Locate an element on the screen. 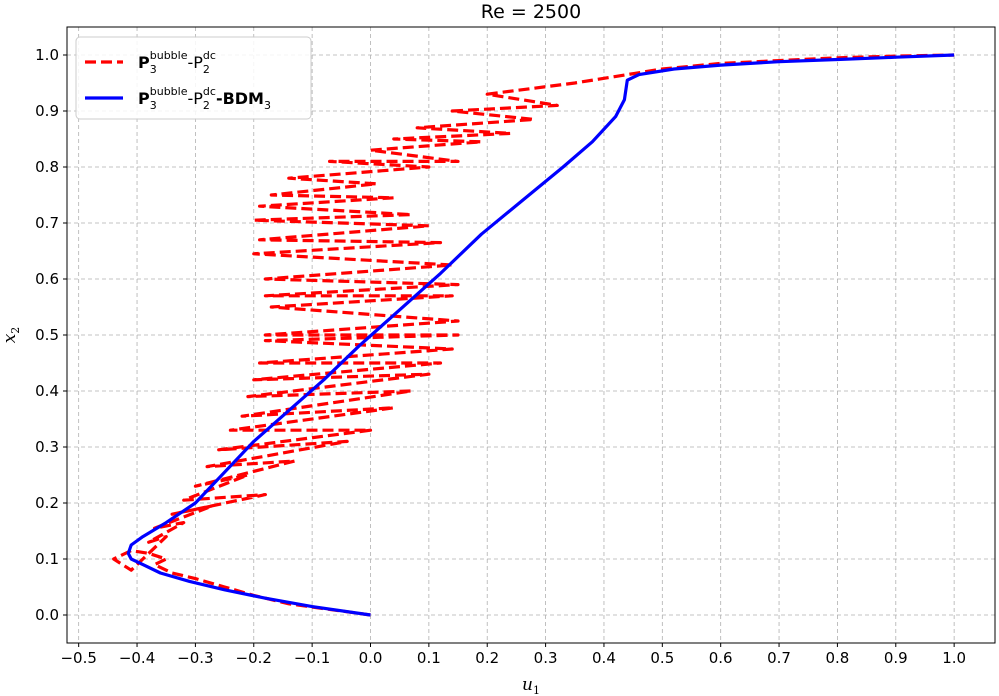 Image resolution: width=999 pixels, height=696 pixels. y-tick-label: 0.1 is located at coordinates (47, 559).